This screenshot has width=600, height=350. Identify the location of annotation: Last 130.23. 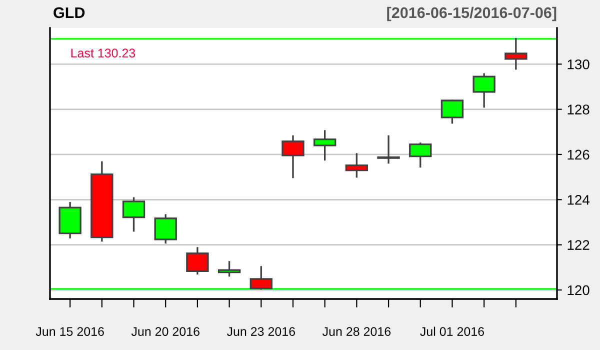
(103, 53).